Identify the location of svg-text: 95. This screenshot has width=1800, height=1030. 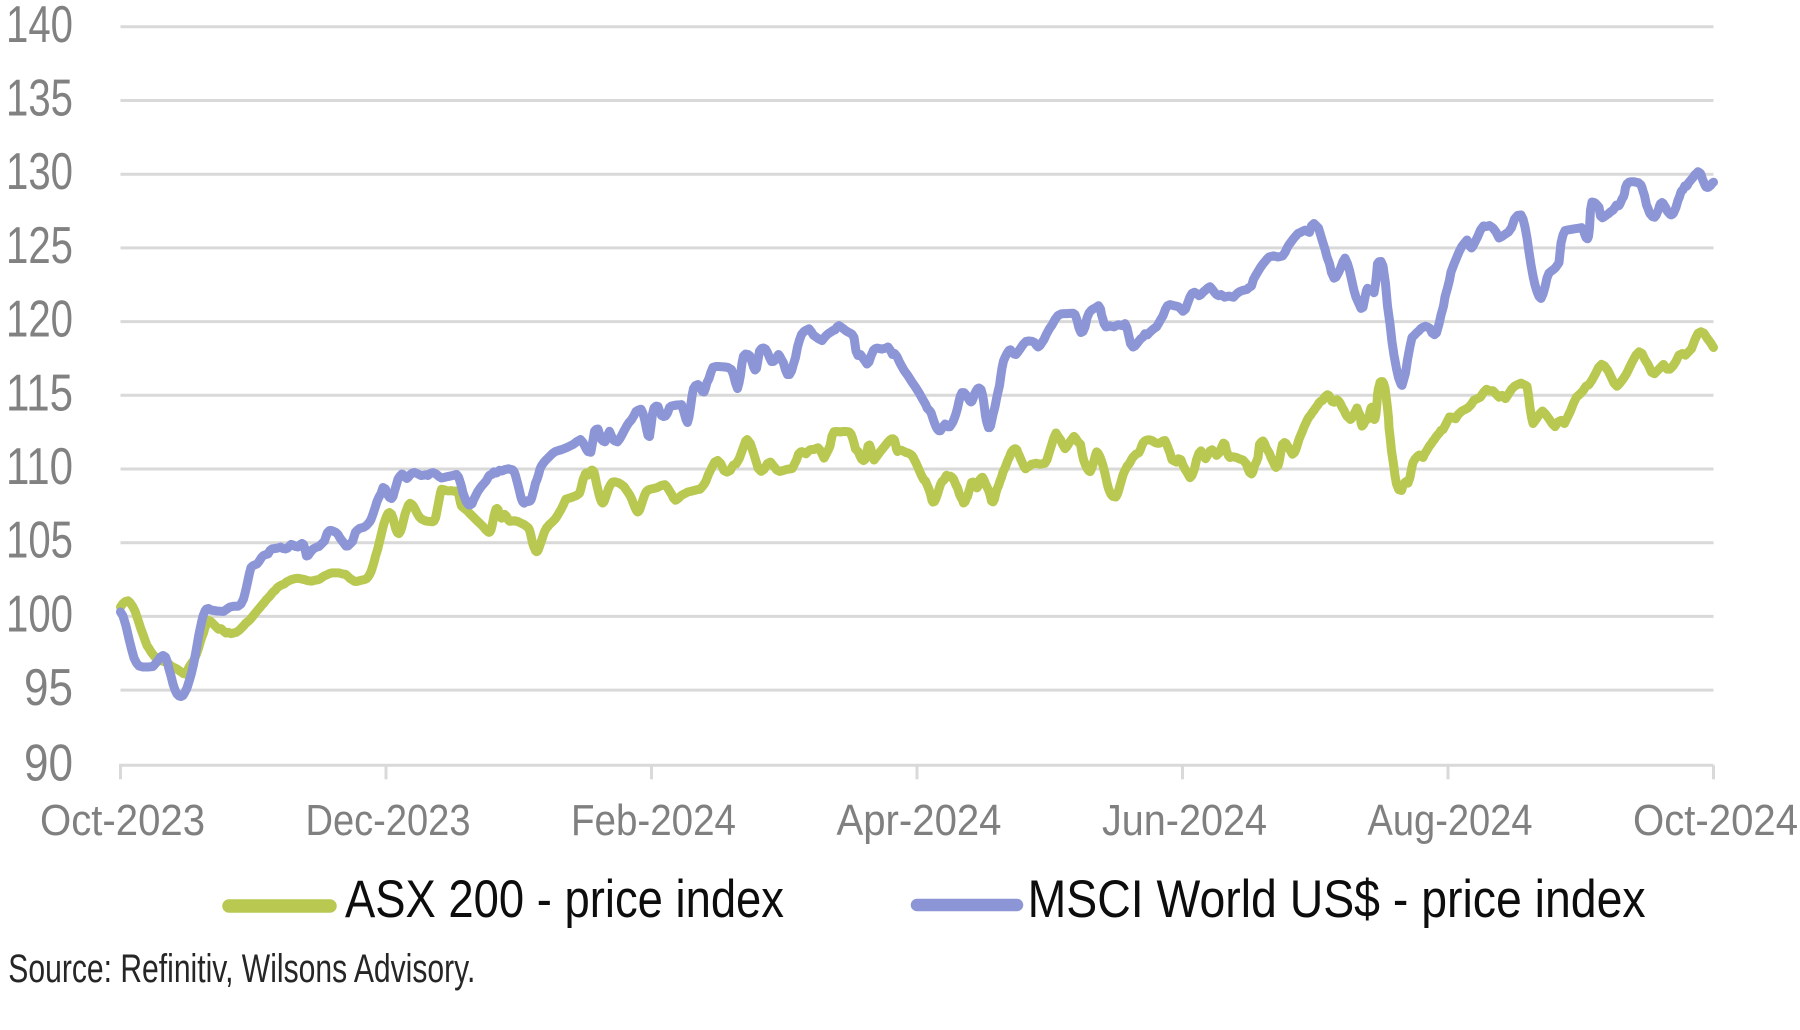
(48, 688).